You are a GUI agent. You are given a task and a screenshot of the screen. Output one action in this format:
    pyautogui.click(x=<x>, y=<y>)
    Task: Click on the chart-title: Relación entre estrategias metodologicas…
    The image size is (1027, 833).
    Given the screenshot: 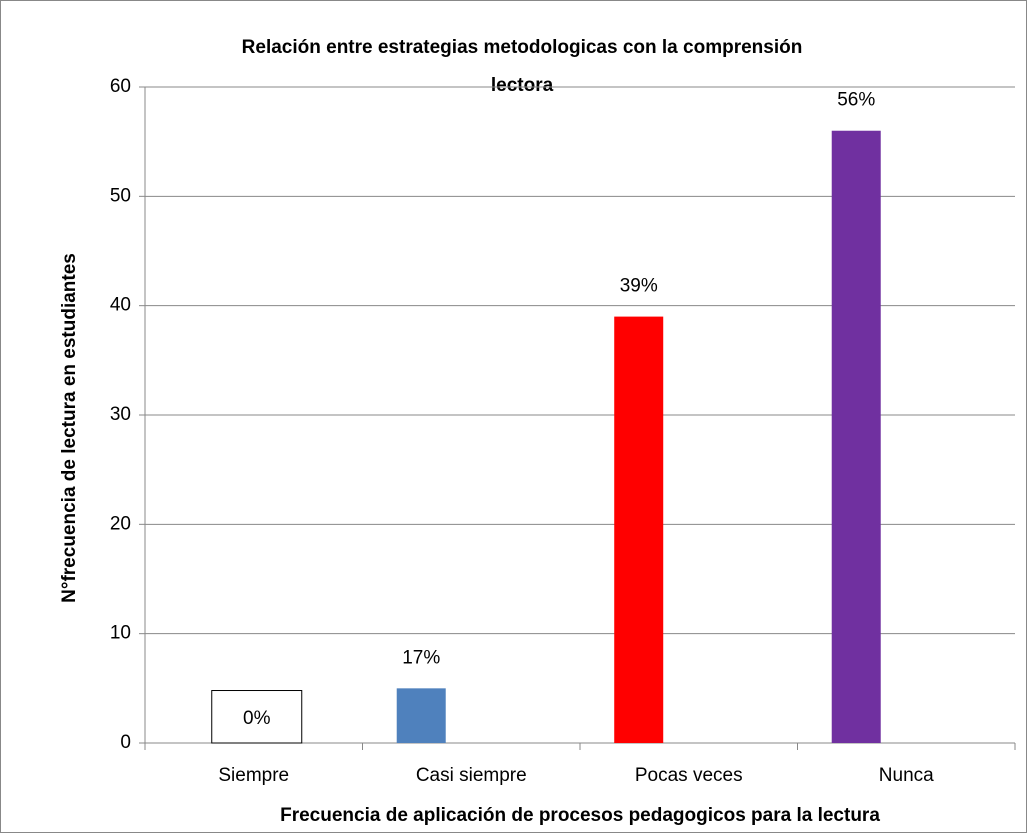 What is the action you would take?
    pyautogui.click(x=522, y=47)
    